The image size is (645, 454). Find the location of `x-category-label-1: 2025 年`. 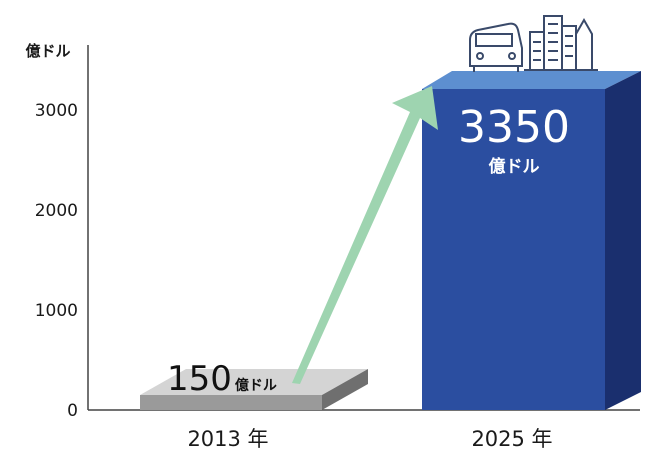

x-category-label-1: 2025 年 is located at coordinates (511, 439).